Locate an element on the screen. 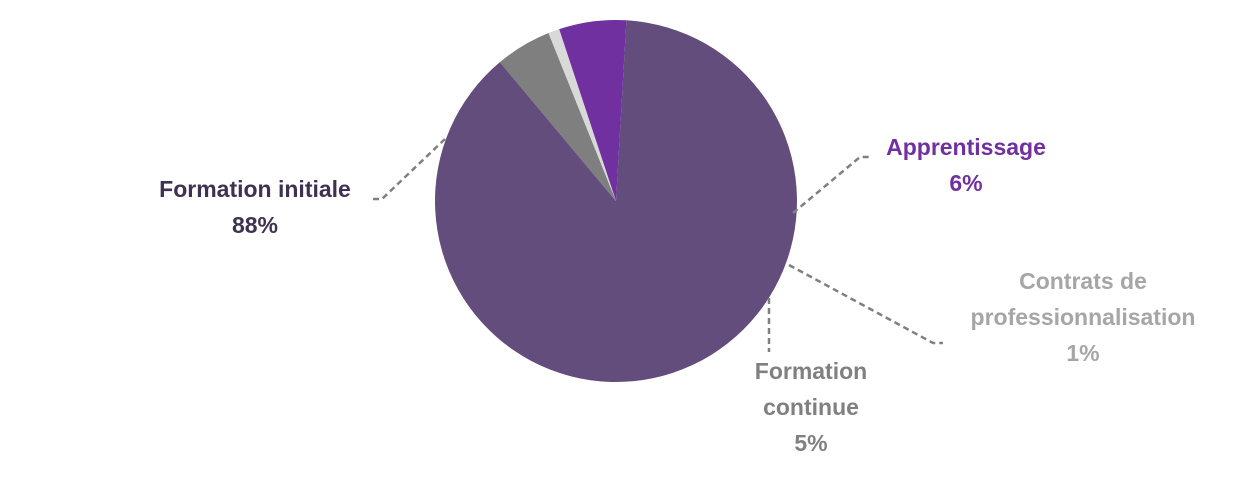 The height and width of the screenshot is (488, 1252). slice-name-line: Apprentissage is located at coordinates (966, 147).